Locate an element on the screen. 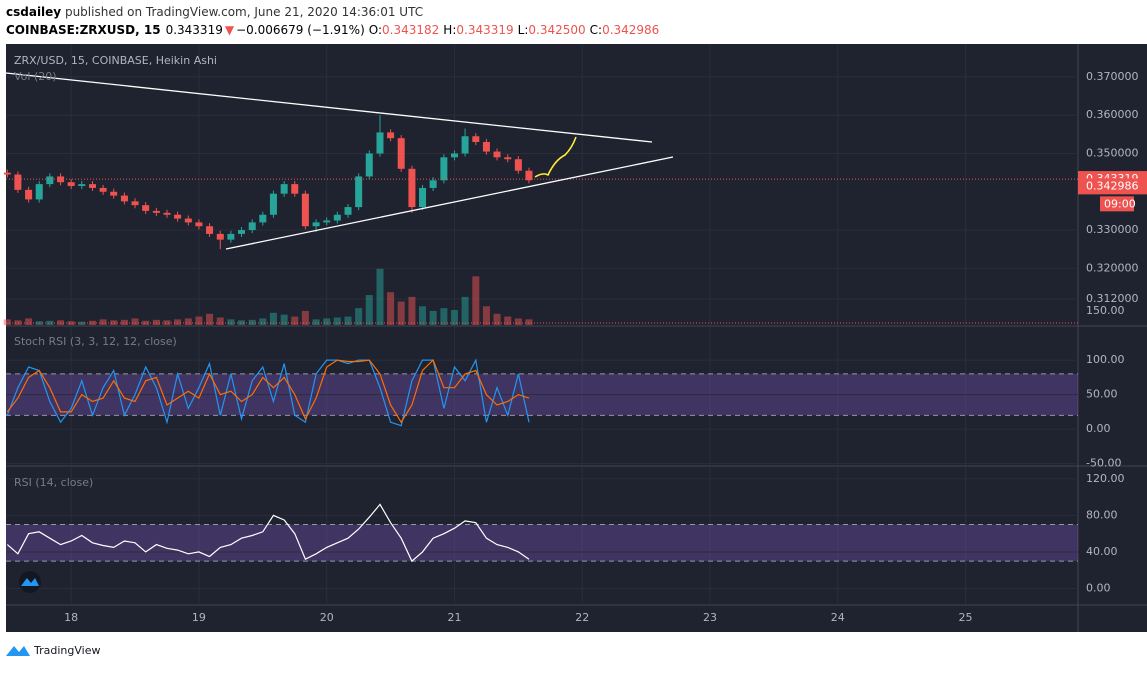 This screenshot has height=673, width=1147. symbol: COINBASE:ZRXUSD, 15 is located at coordinates (83, 30).